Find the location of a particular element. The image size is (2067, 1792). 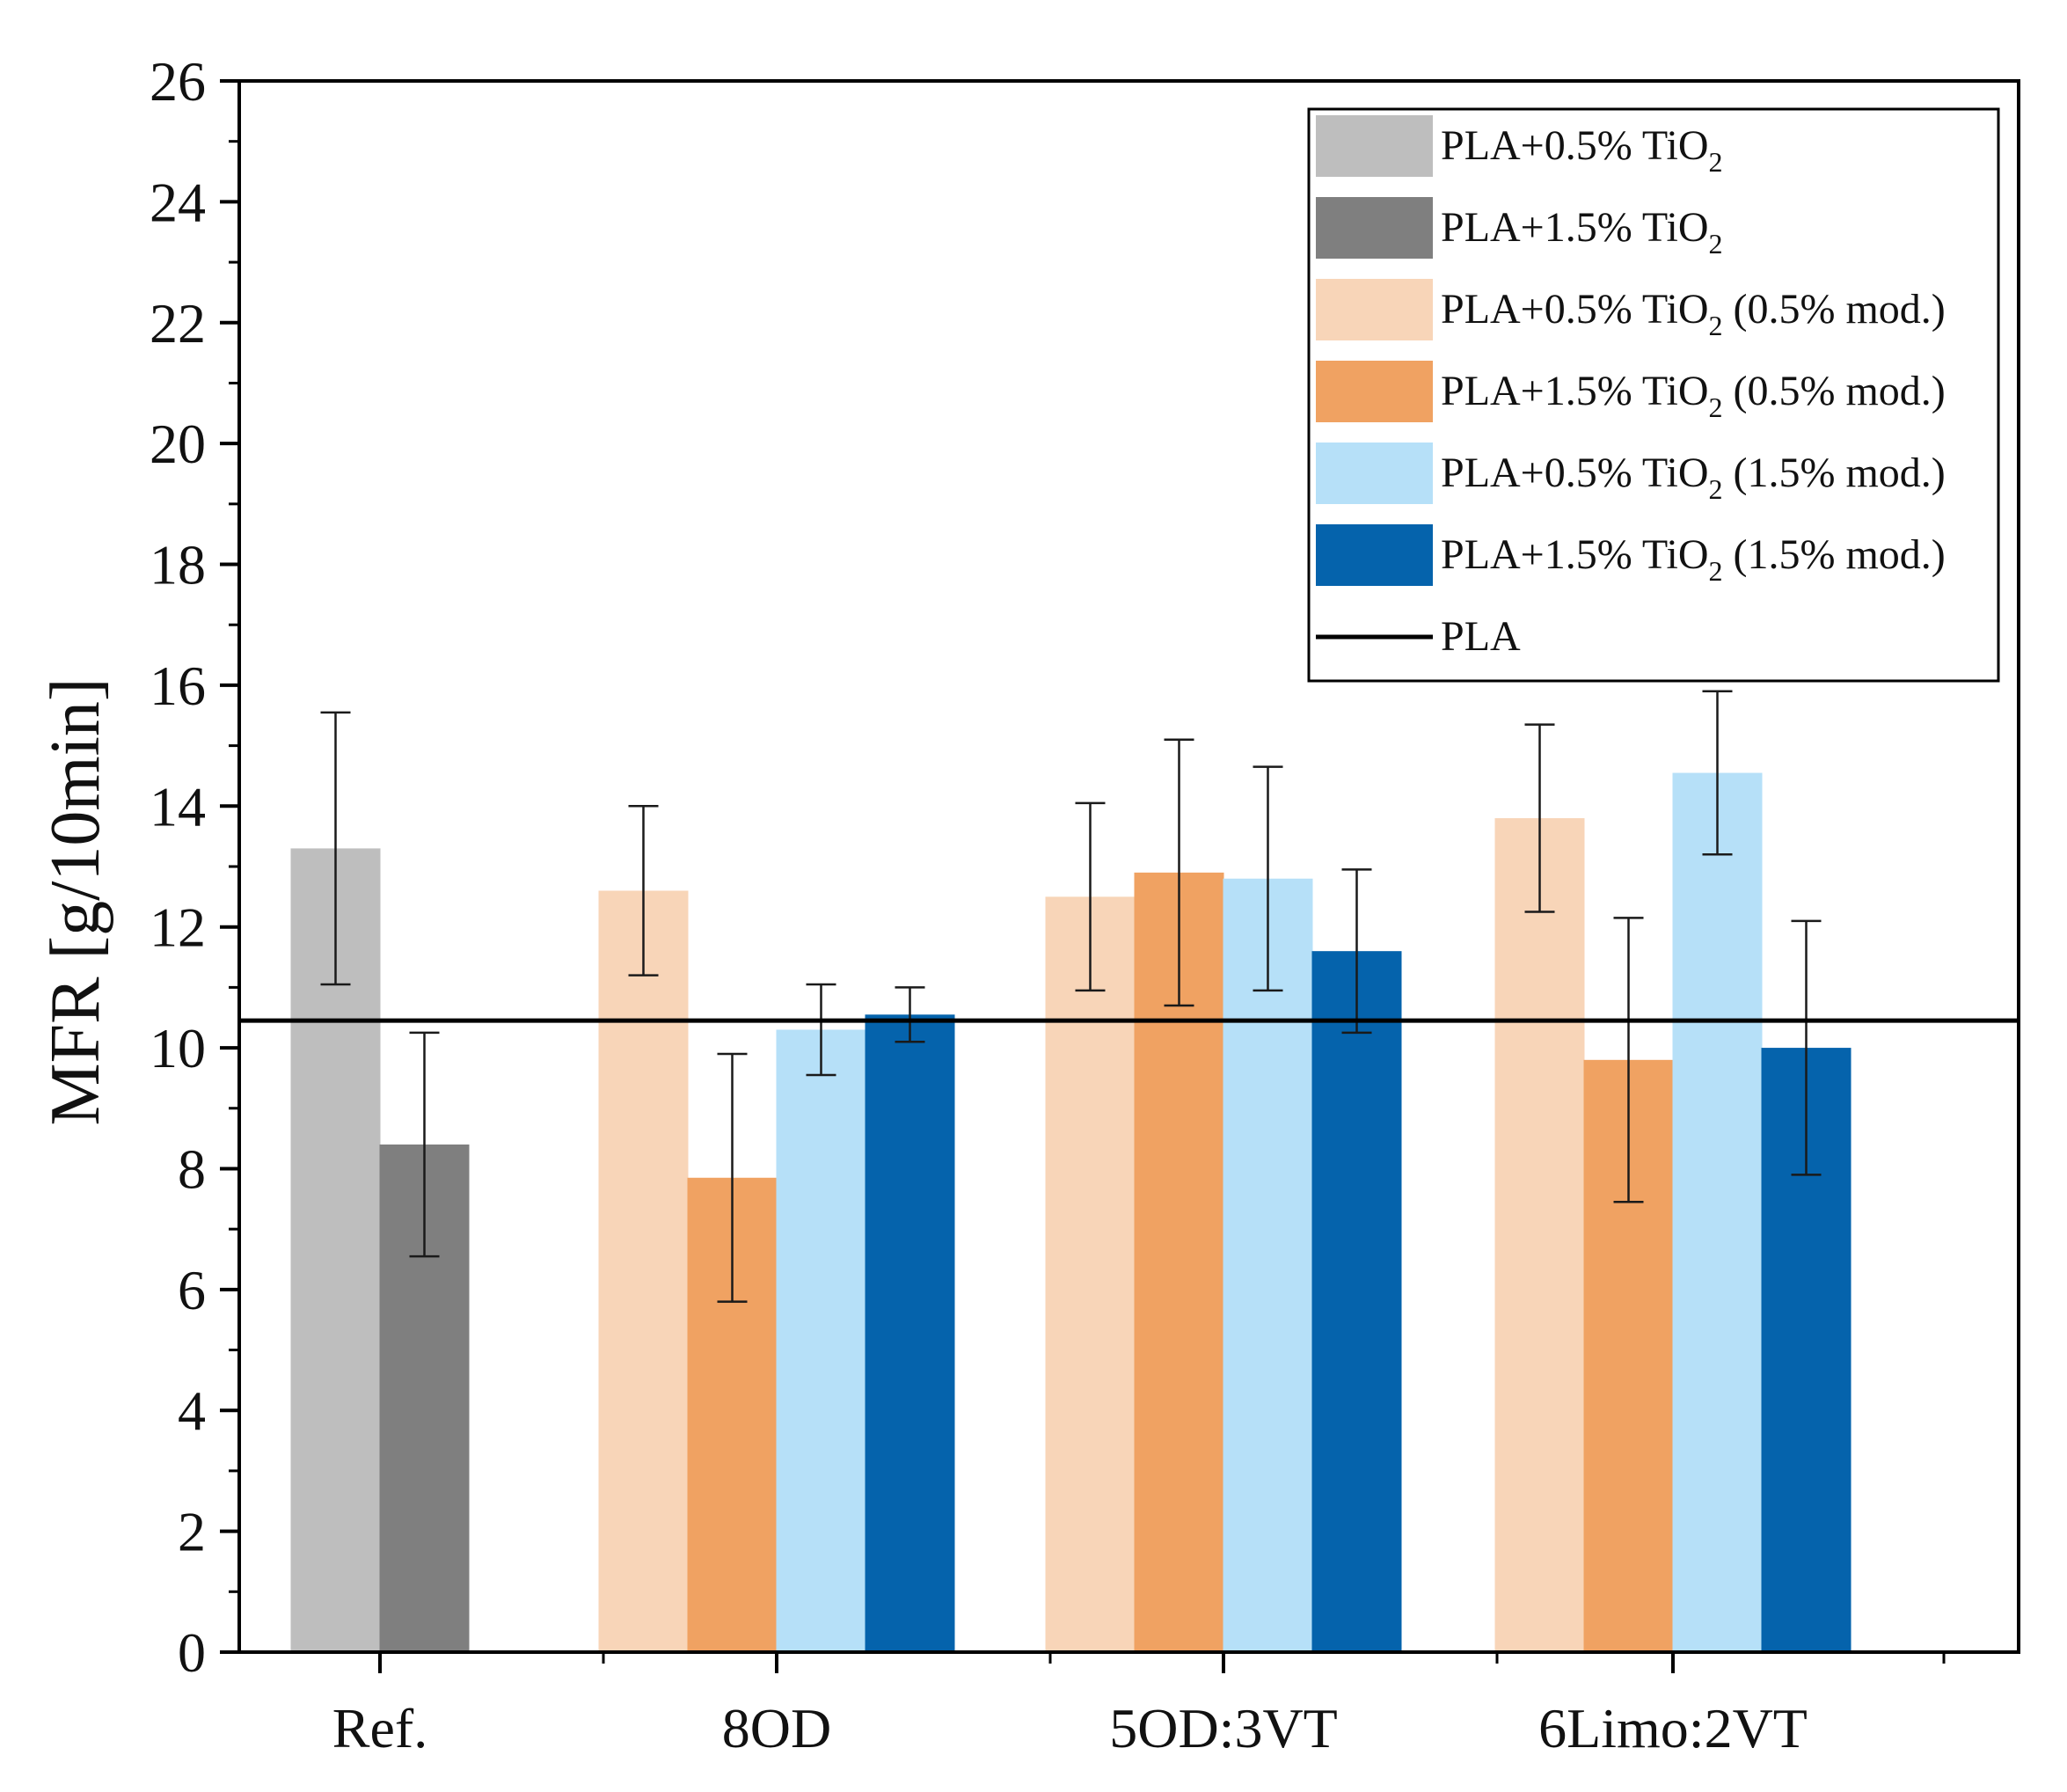

legend-label: PLA+0.5% TiO2 (1.5% mod.) is located at coordinates (1693, 477).